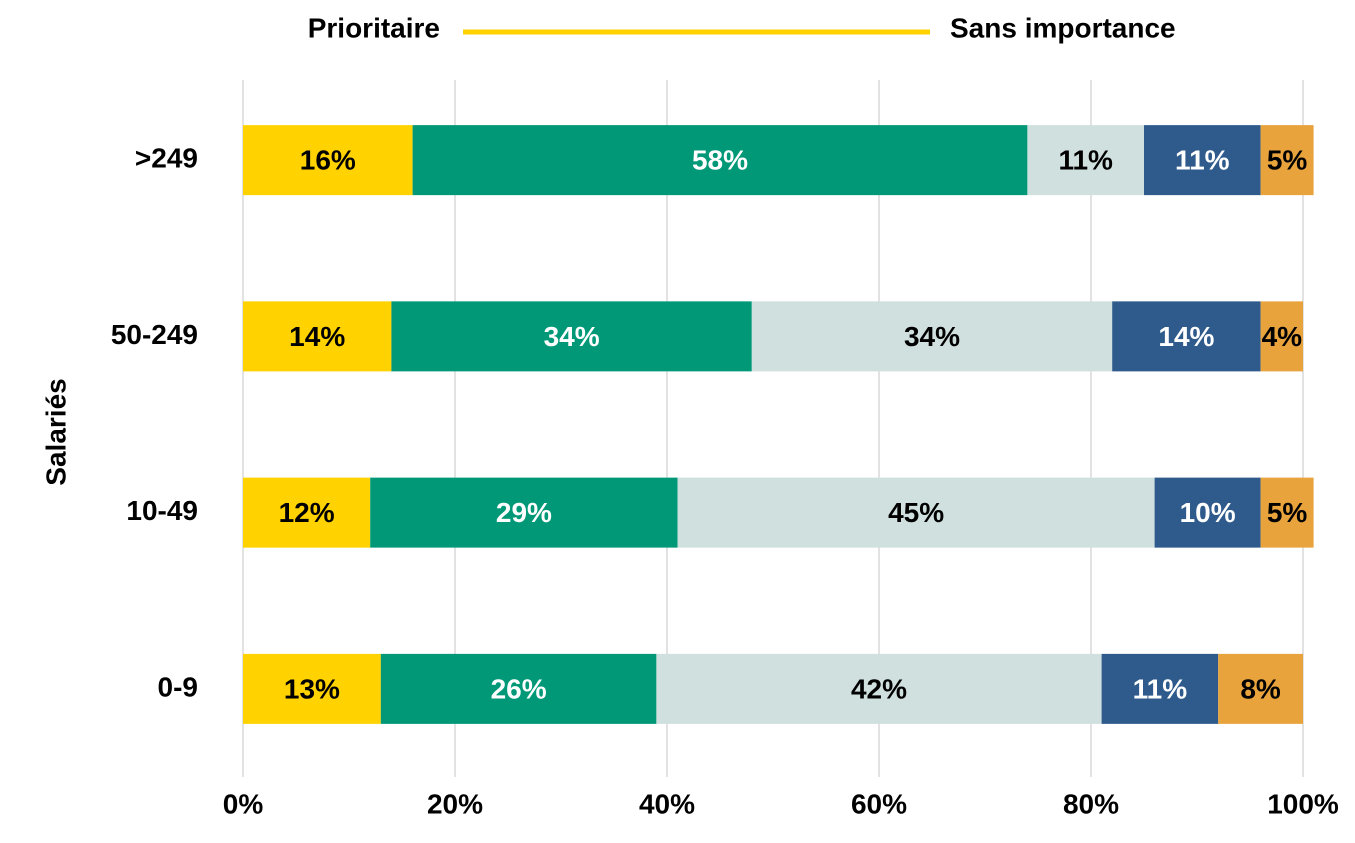  I want to click on x-tick-label: 100%, so click(1303, 803).